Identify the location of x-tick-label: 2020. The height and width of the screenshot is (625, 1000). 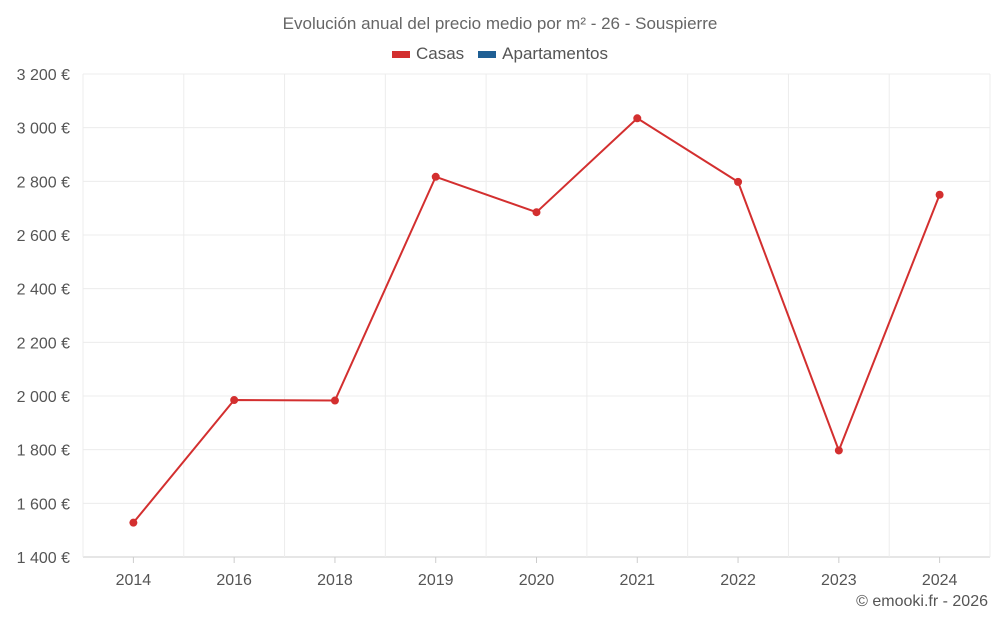
(537, 580).